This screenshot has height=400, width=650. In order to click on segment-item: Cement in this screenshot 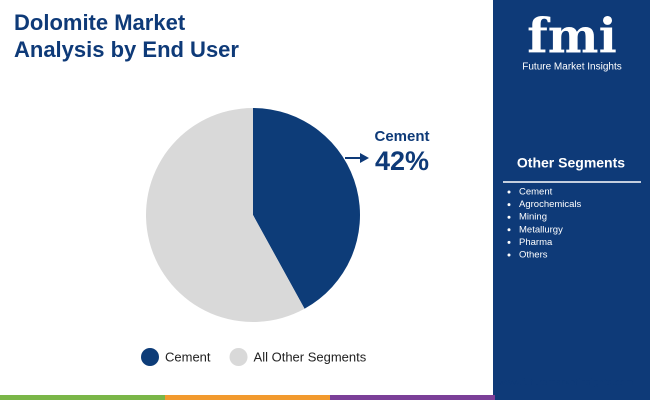, I will do `click(536, 192)`.